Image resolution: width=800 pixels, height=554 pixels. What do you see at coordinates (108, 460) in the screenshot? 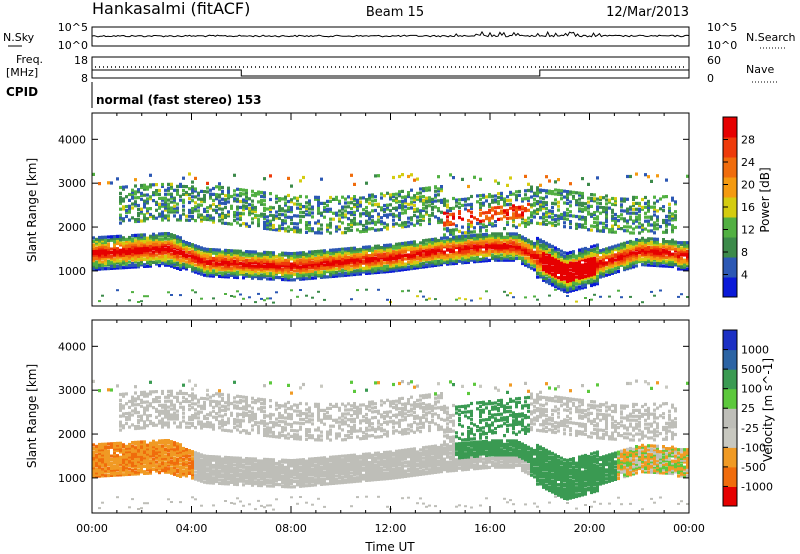
I see `velocity-cell` at bounding box center [108, 460].